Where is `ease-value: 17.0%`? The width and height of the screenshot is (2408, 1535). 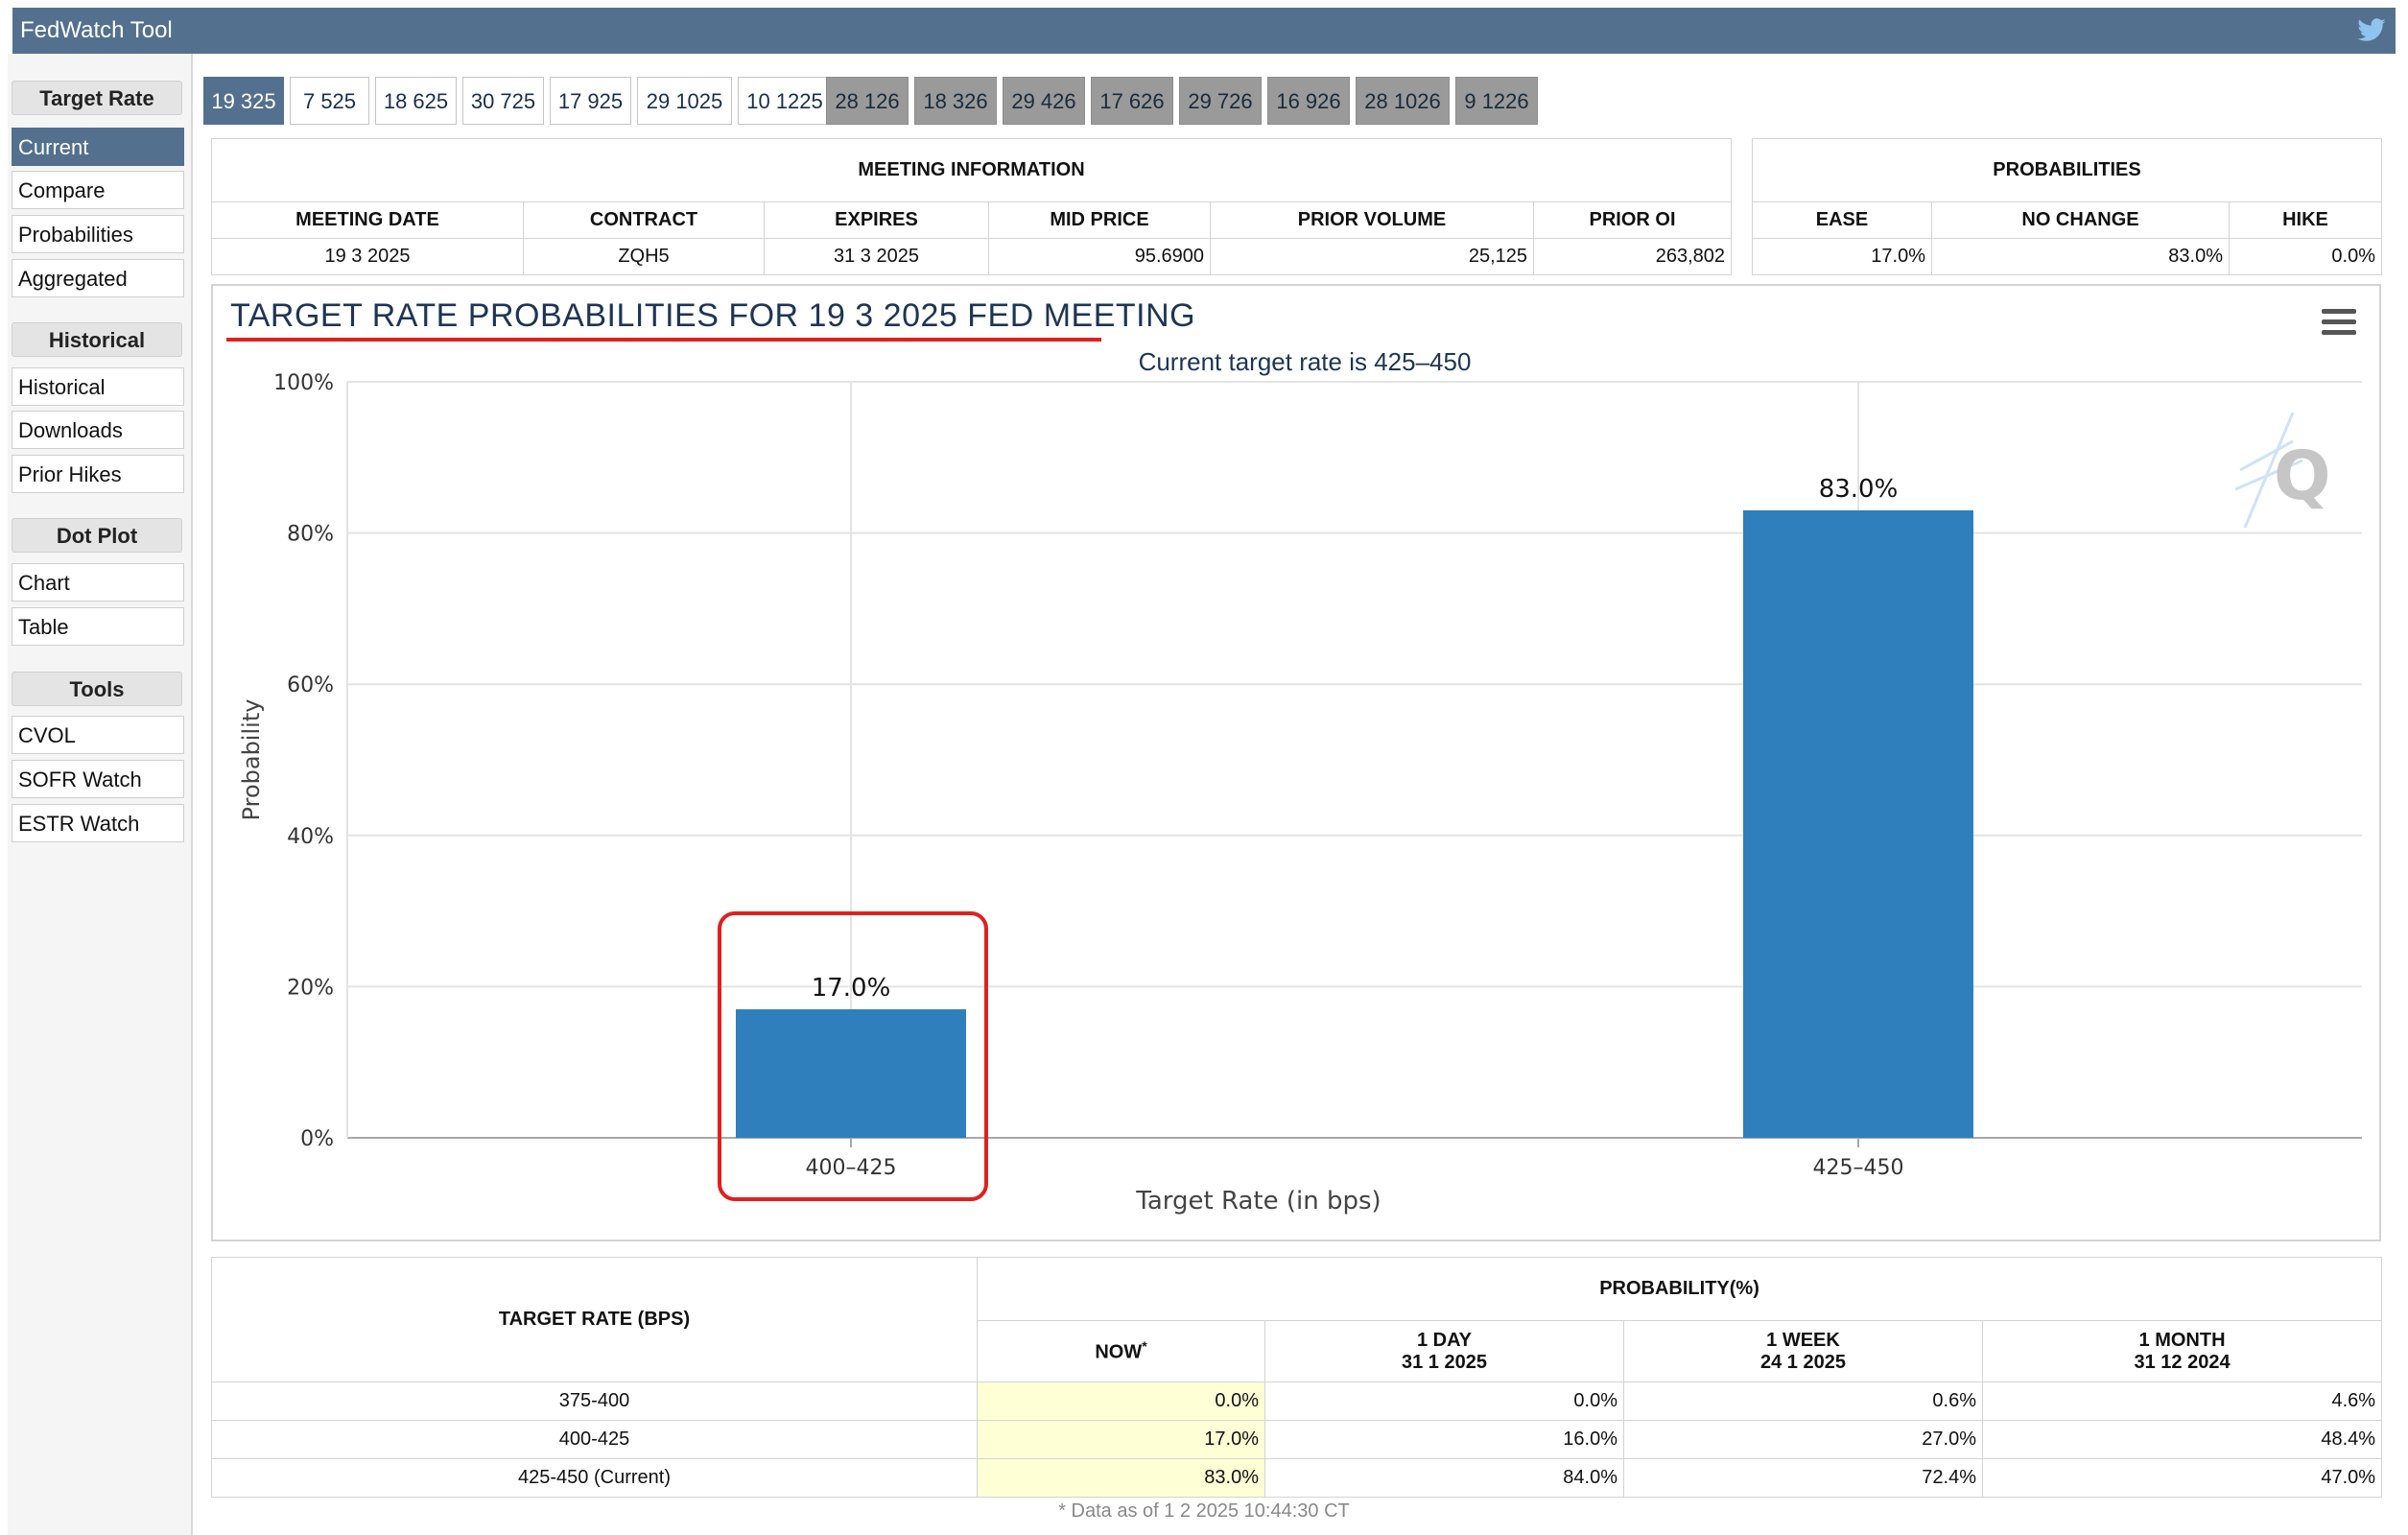
ease-value: 17.0% is located at coordinates (1842, 256).